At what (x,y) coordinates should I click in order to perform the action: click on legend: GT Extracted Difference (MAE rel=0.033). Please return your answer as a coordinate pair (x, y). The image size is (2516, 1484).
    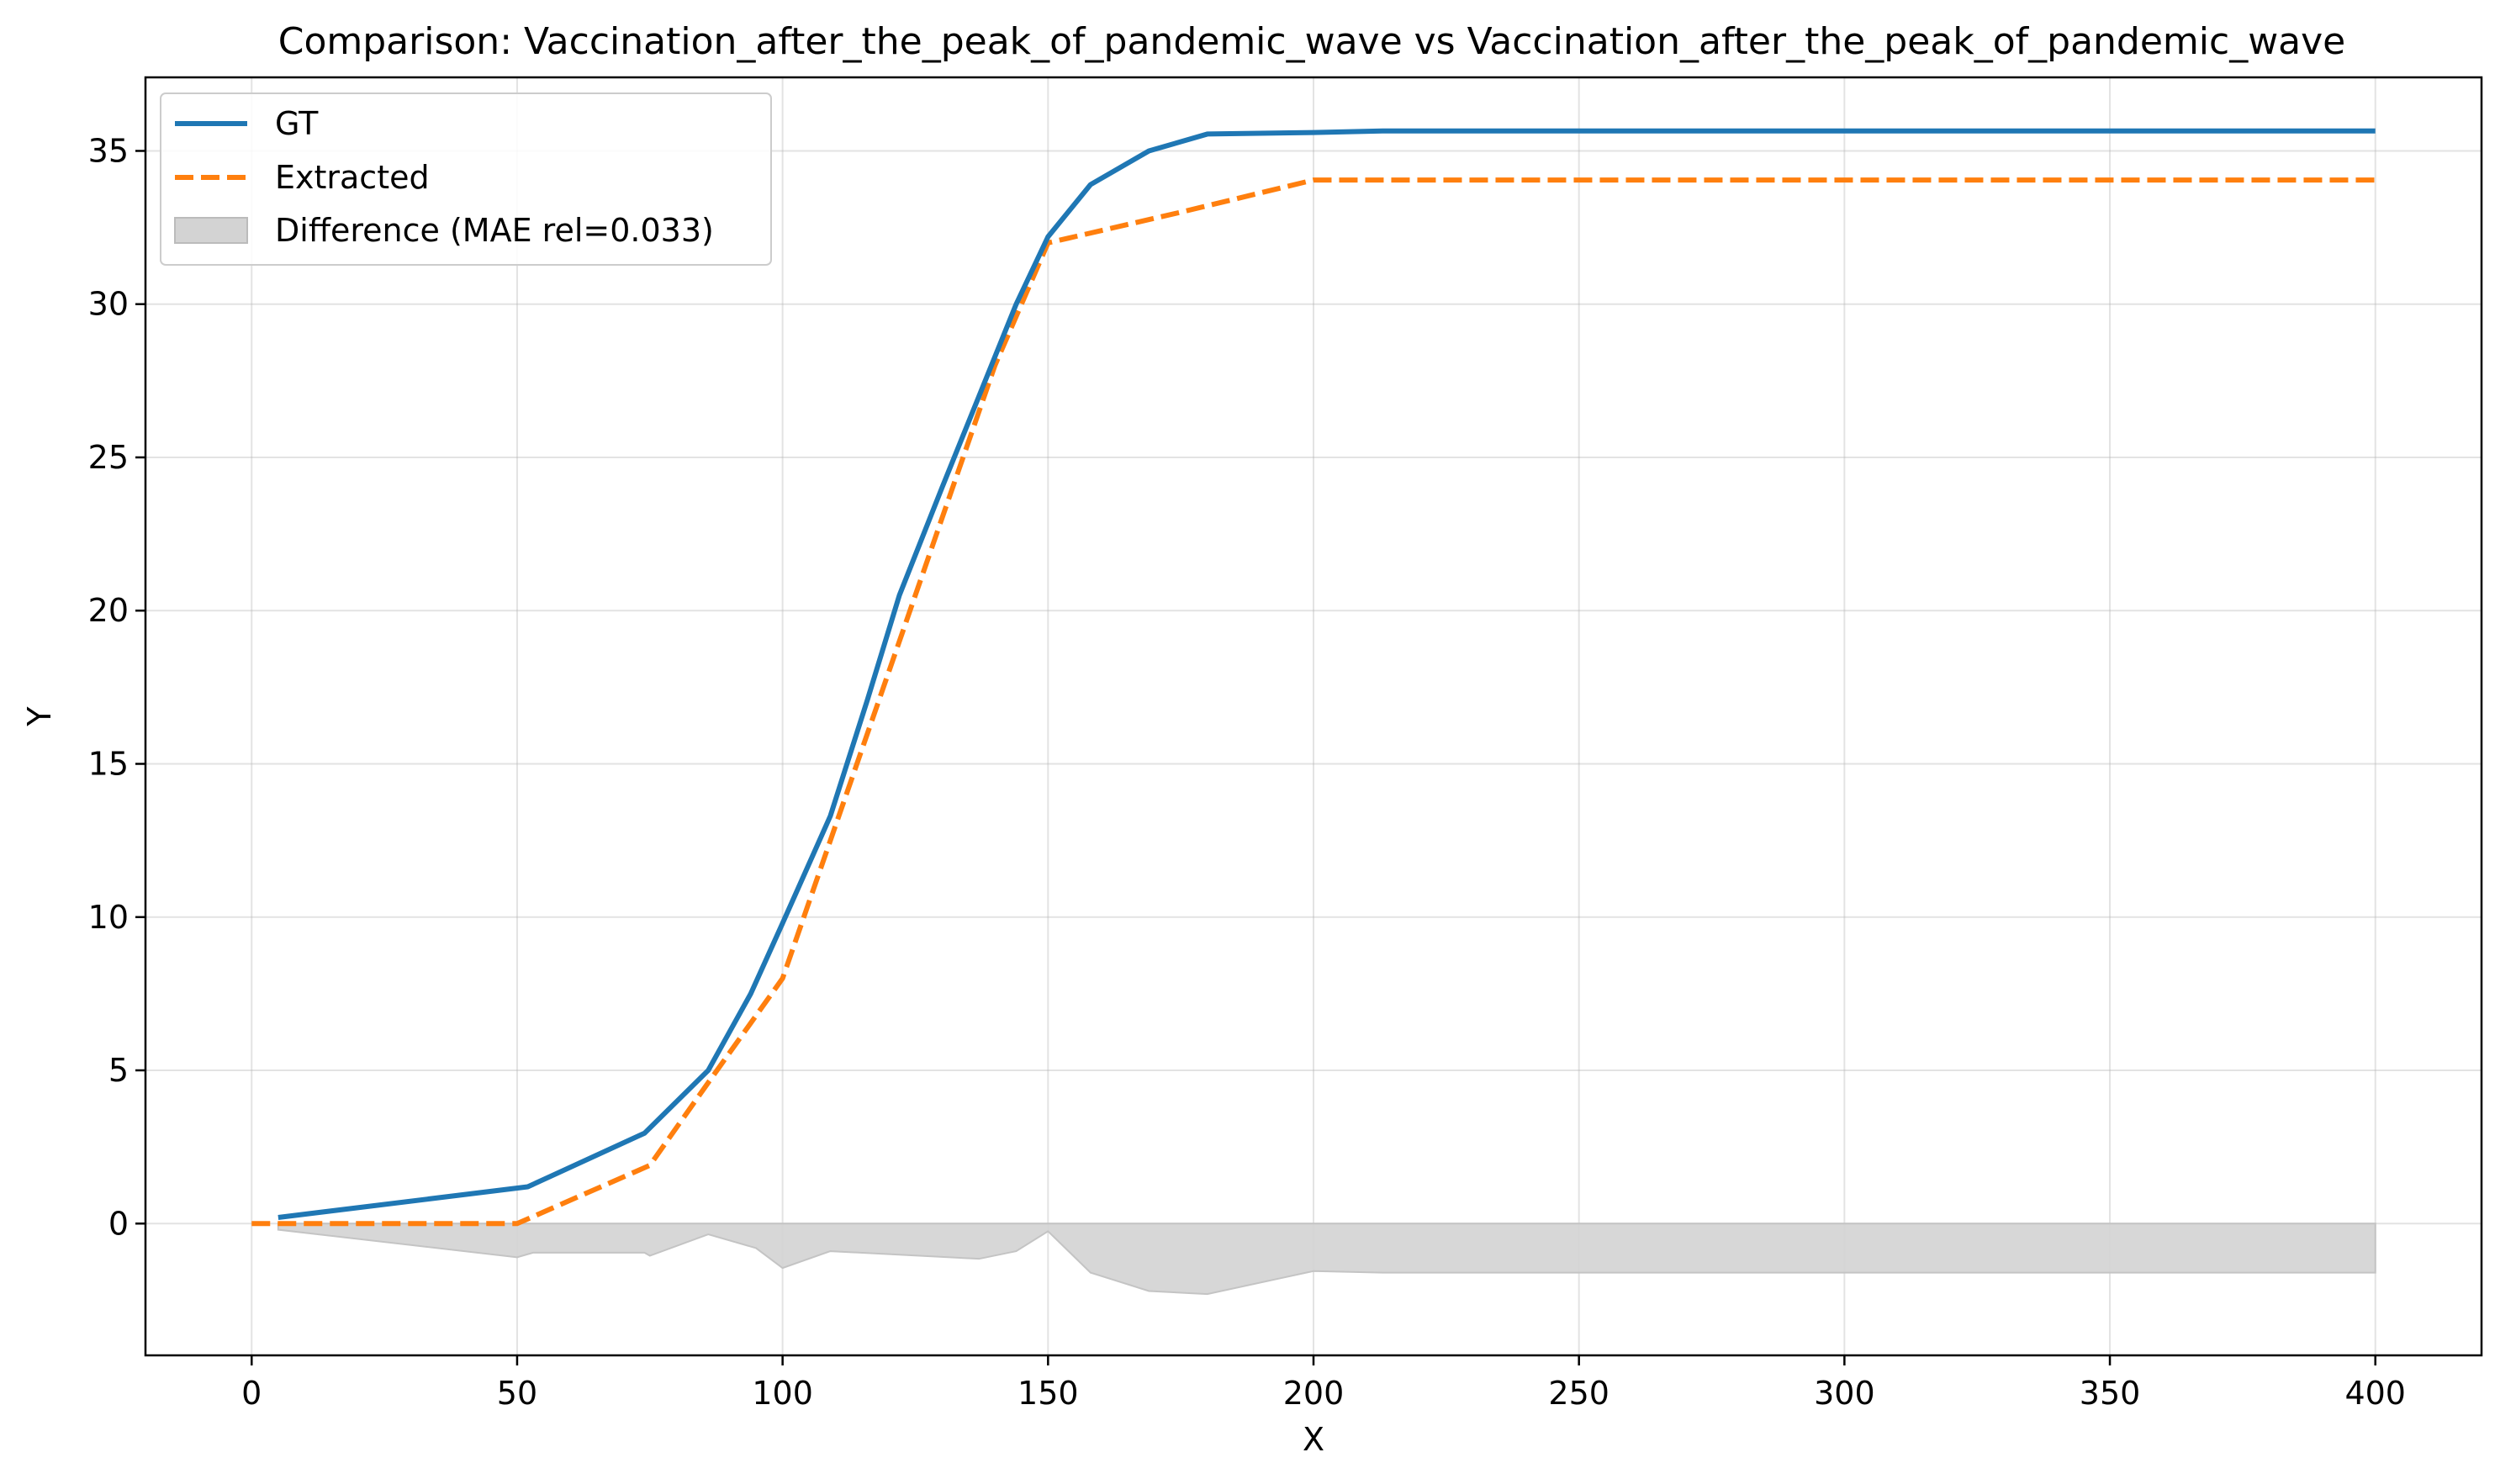
    Looking at the image, I should click on (466, 179).